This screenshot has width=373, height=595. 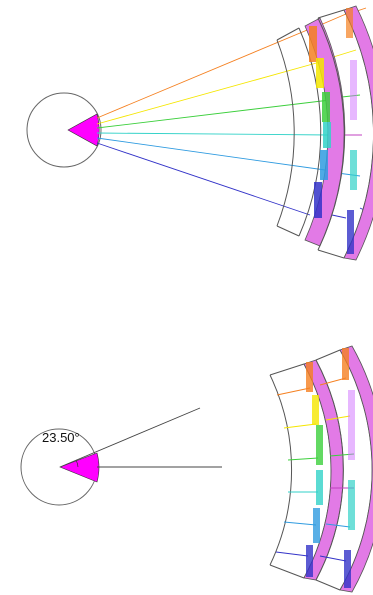 I want to click on ray-orange, so click(x=204, y=73).